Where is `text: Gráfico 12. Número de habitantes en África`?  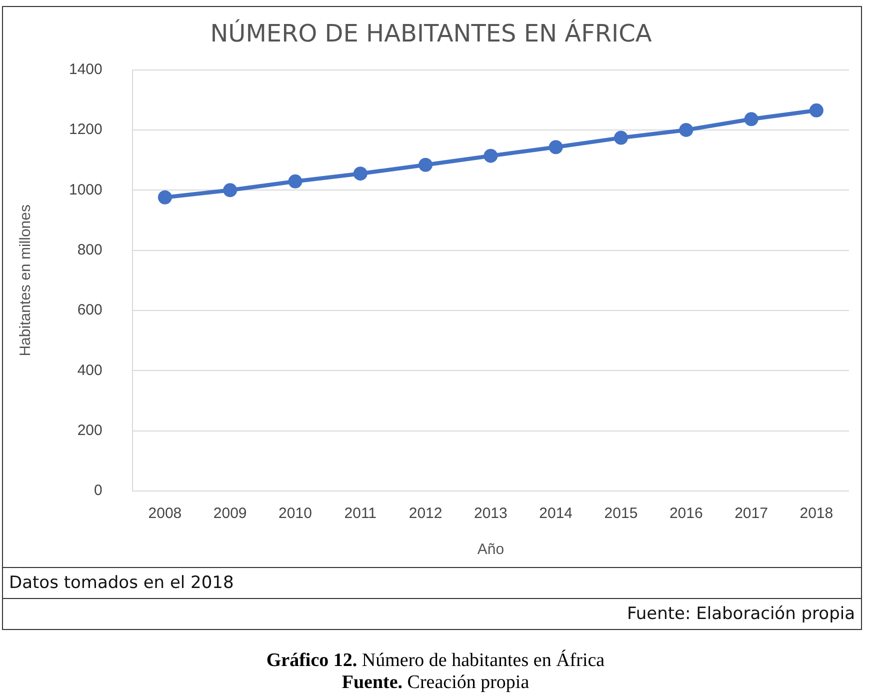 text: Gráfico 12. Número de habitantes en África is located at coordinates (435, 661).